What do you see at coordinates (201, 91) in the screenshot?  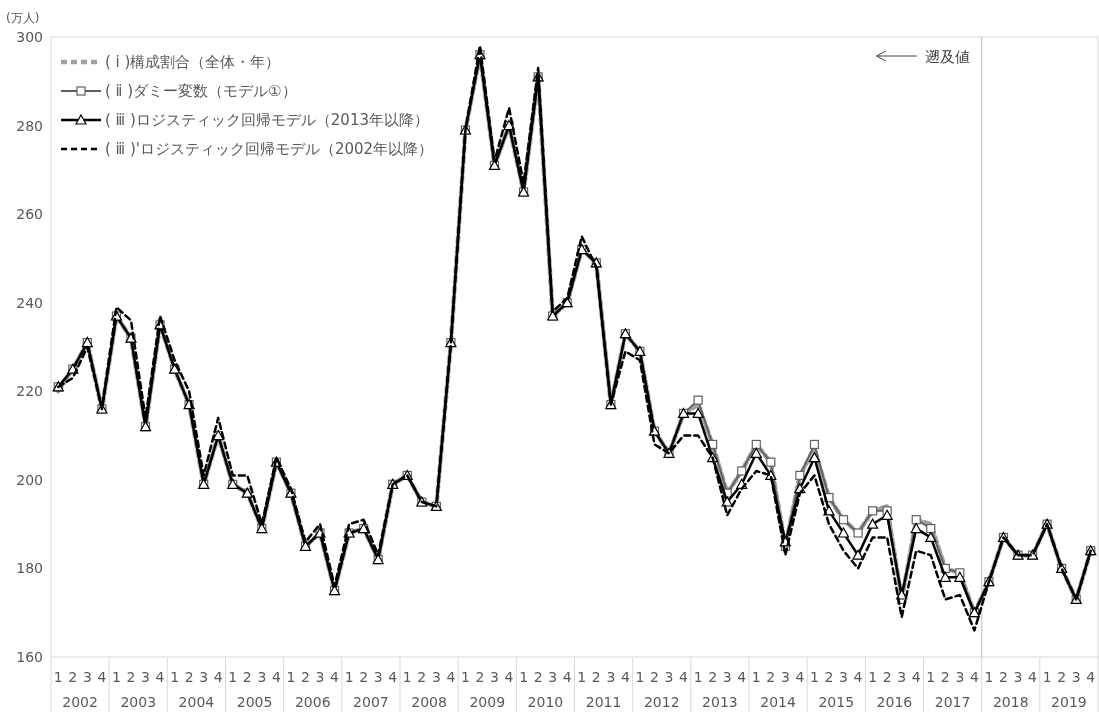 I see `legend-label: ( ⅱ )ダミー変数（モデル①）` at bounding box center [201, 91].